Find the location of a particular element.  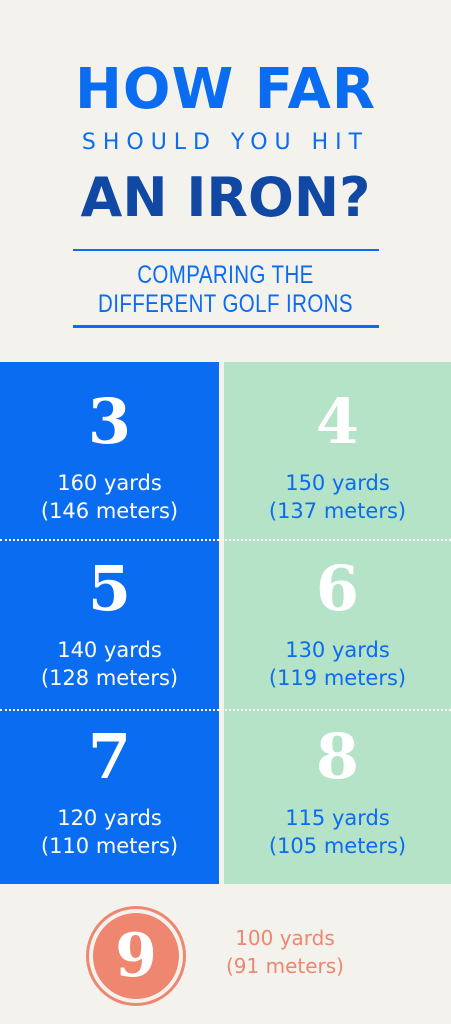

iron-3-cell: 3 160 yards (146 meters) is located at coordinates (109, 456).